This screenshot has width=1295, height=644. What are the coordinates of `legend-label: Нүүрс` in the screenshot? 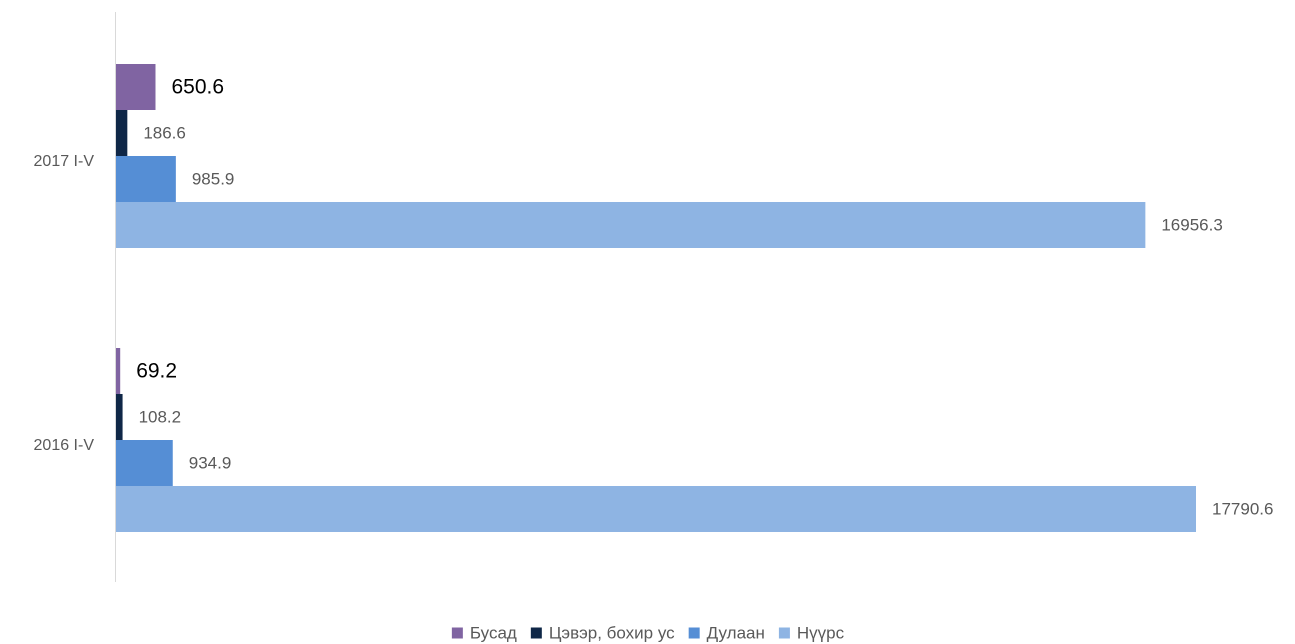 It's located at (821, 632).